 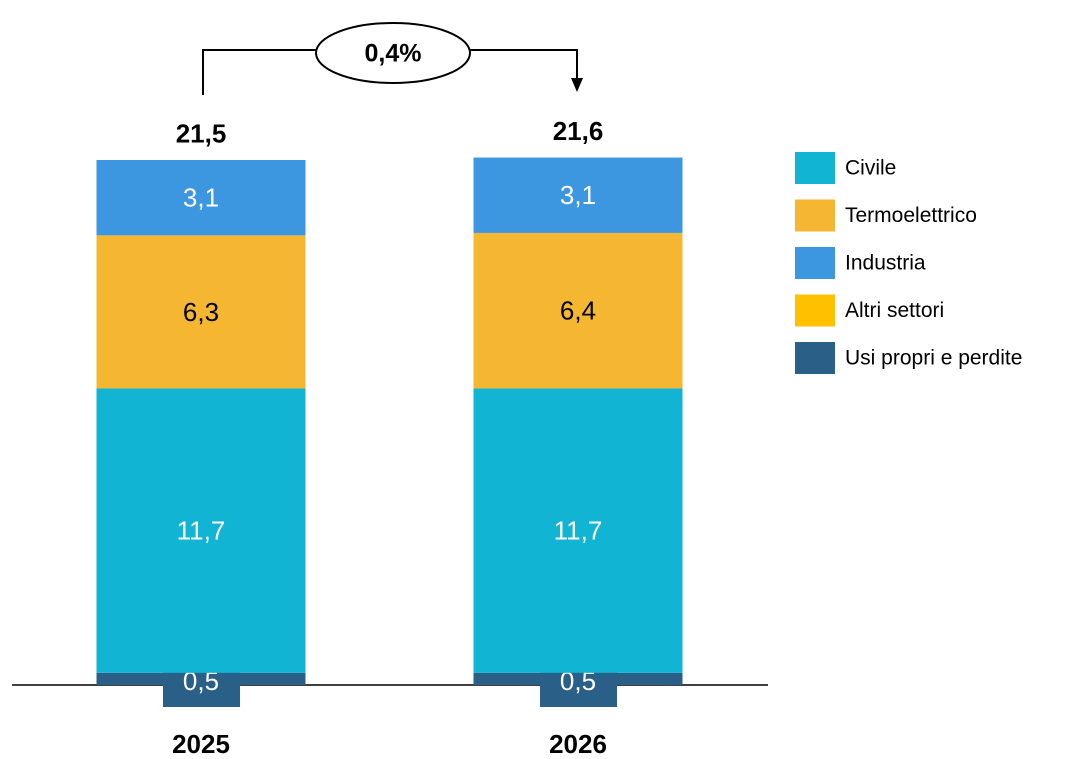 I want to click on total-label: 21,6, so click(x=578, y=131).